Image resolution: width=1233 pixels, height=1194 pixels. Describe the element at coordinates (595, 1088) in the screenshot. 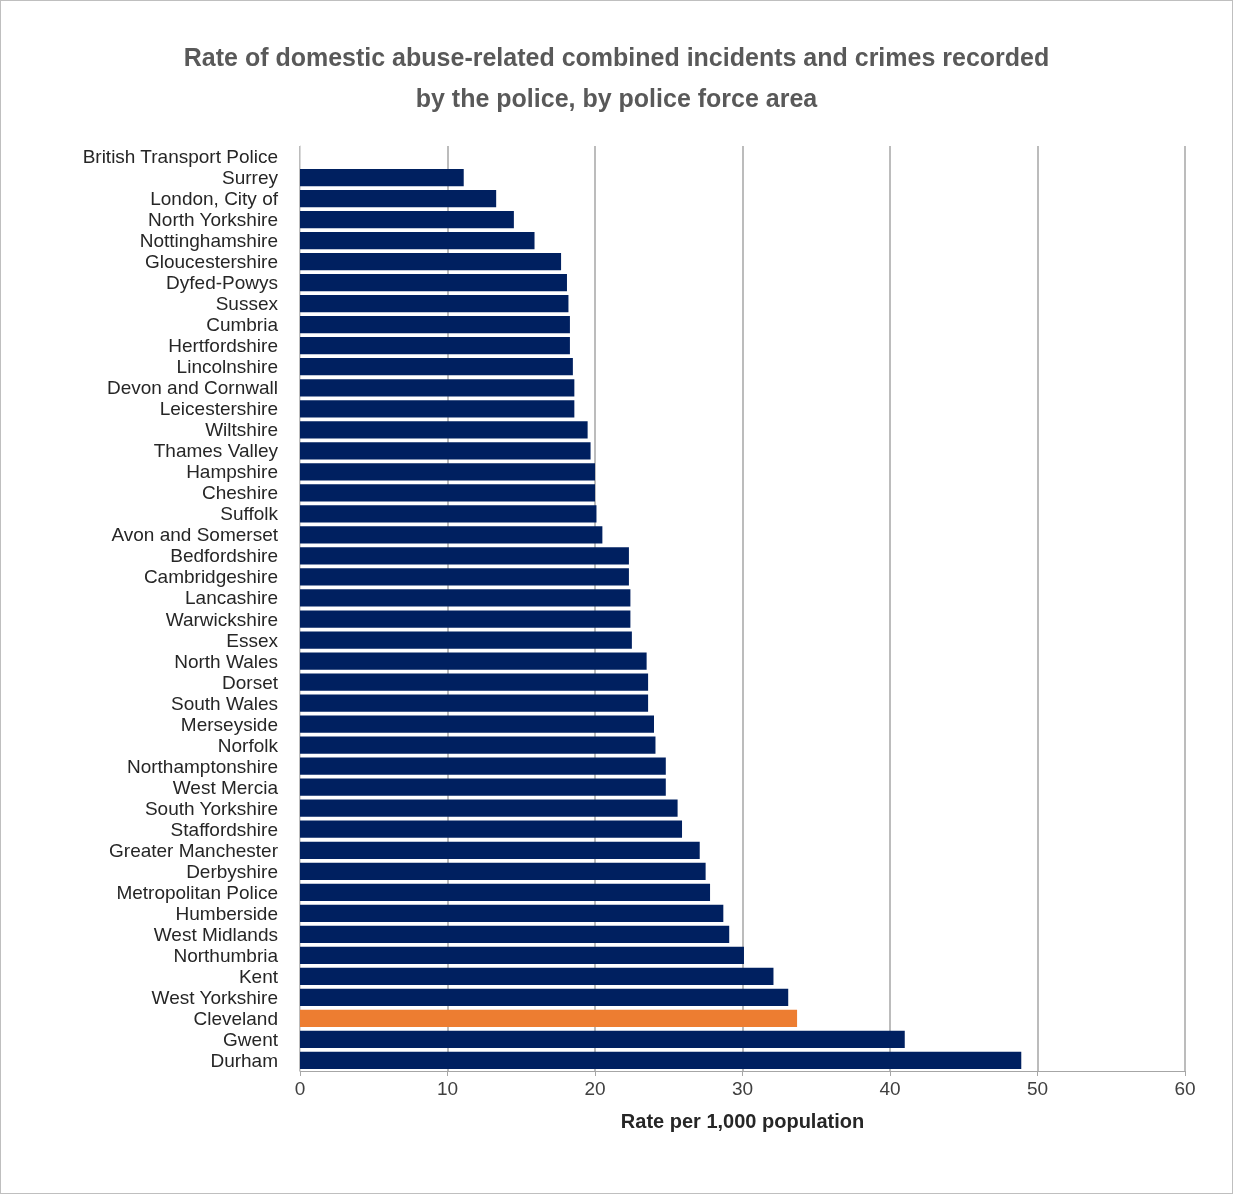

I see `x-tick-label: 20` at that location.